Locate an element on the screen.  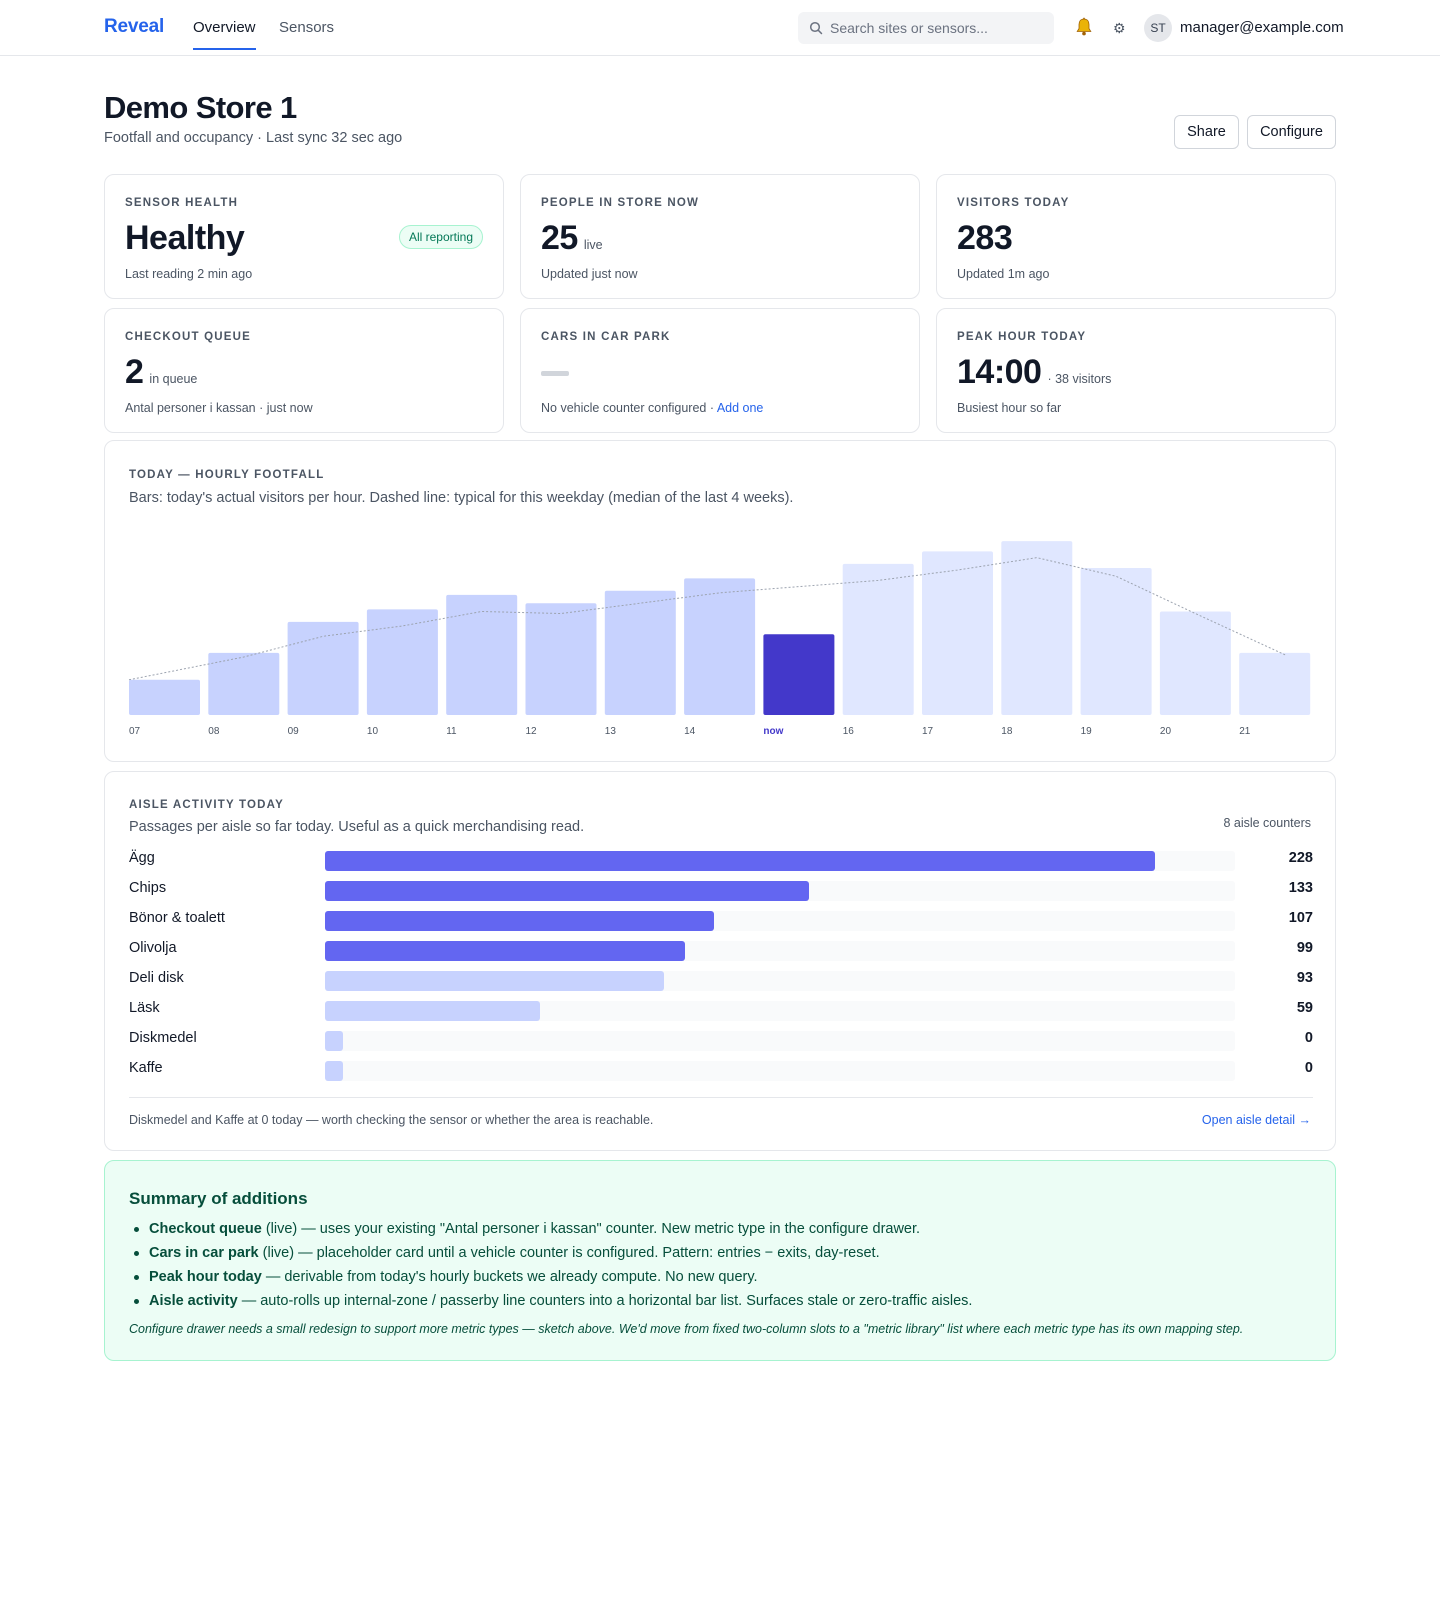
aisle-name: Bönor & toalett is located at coordinates (177, 918).